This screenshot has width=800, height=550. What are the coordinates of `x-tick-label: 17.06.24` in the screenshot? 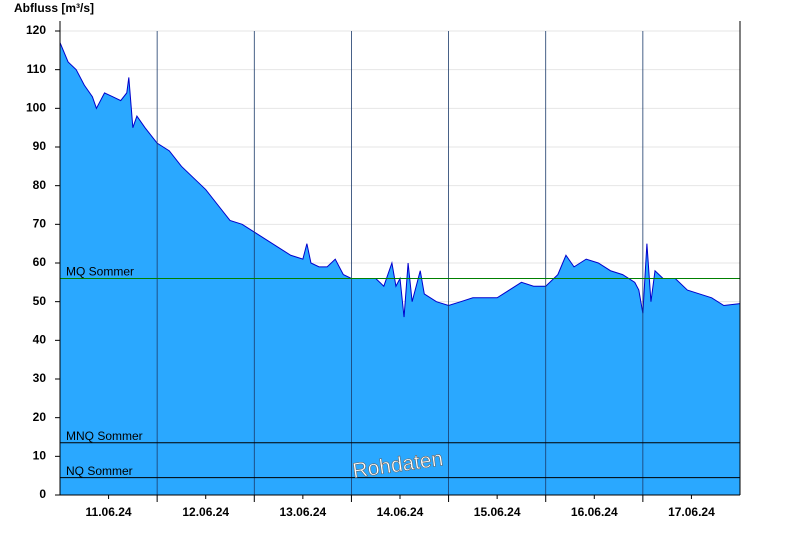 It's located at (691, 512).